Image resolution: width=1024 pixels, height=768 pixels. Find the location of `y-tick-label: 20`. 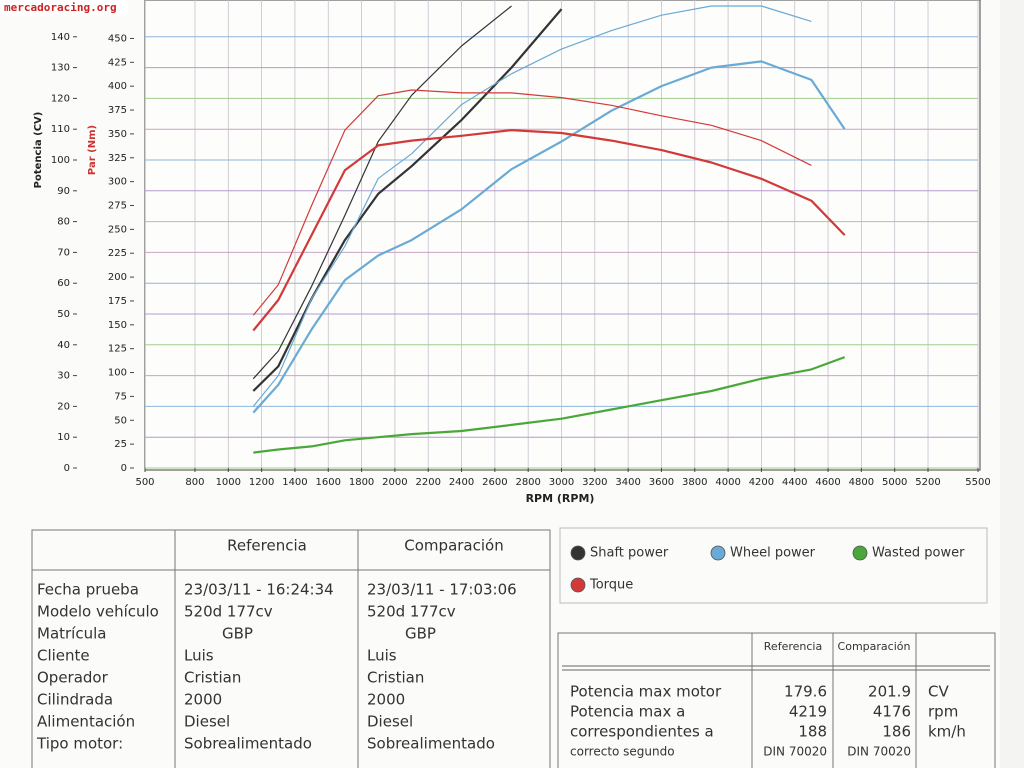

y-tick-label: 20 is located at coordinates (63, 406).